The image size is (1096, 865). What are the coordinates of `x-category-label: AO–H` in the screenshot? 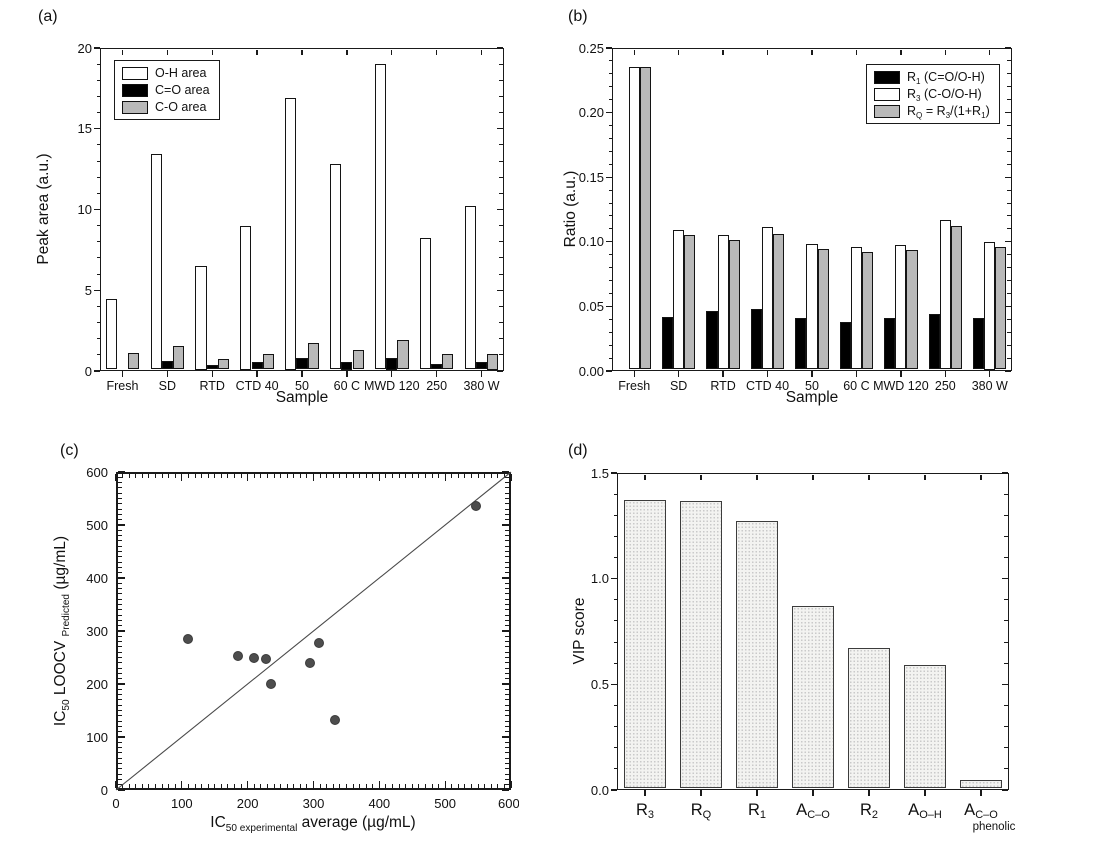 It's located at (925, 811).